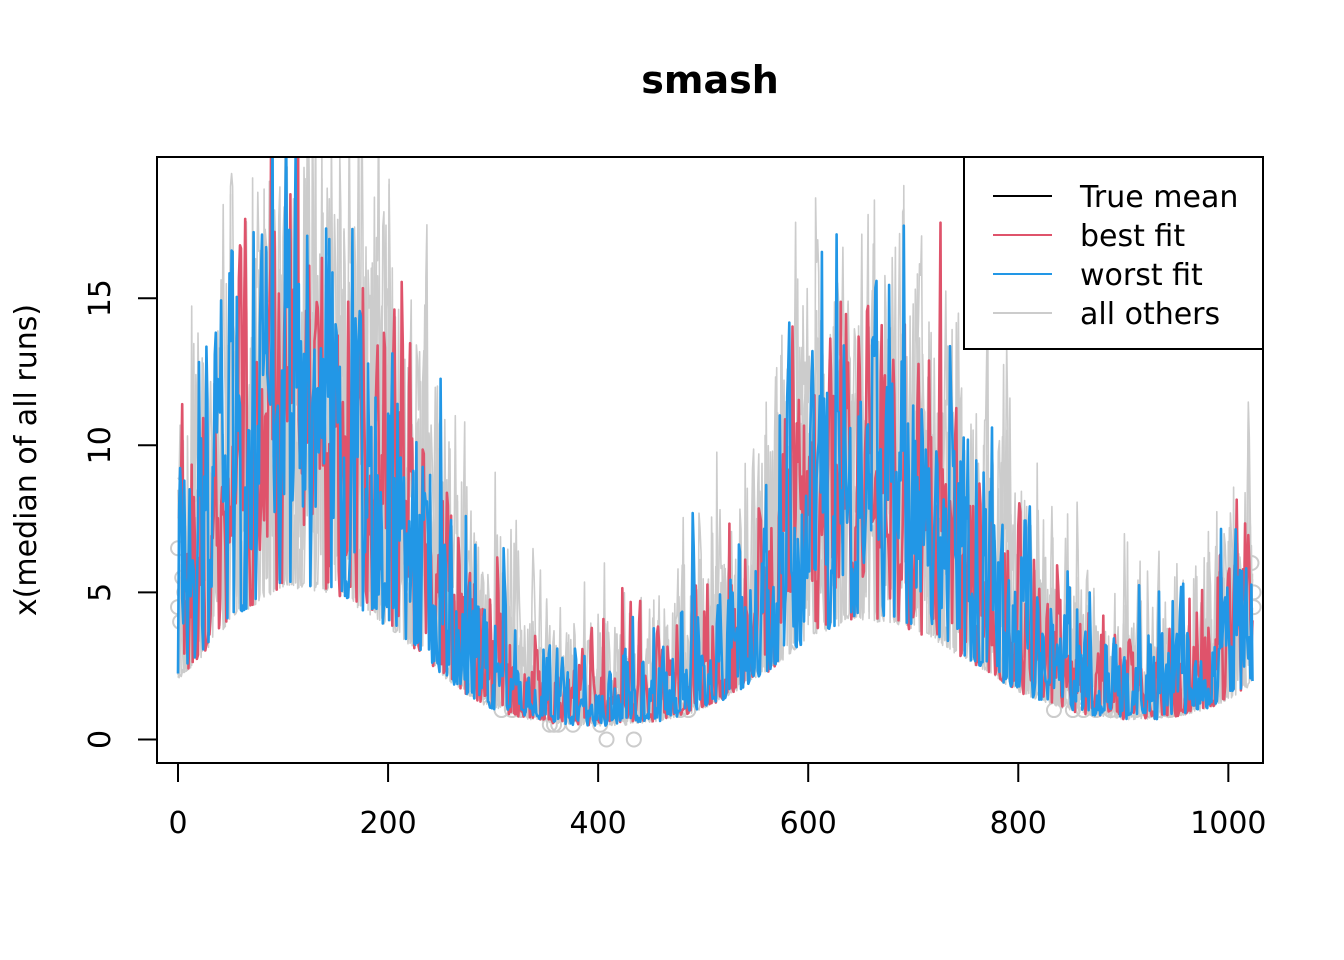 The image size is (1344, 960). Describe the element at coordinates (120, 514) in the screenshot. I see `y-axis: 0 5 10 15` at that location.